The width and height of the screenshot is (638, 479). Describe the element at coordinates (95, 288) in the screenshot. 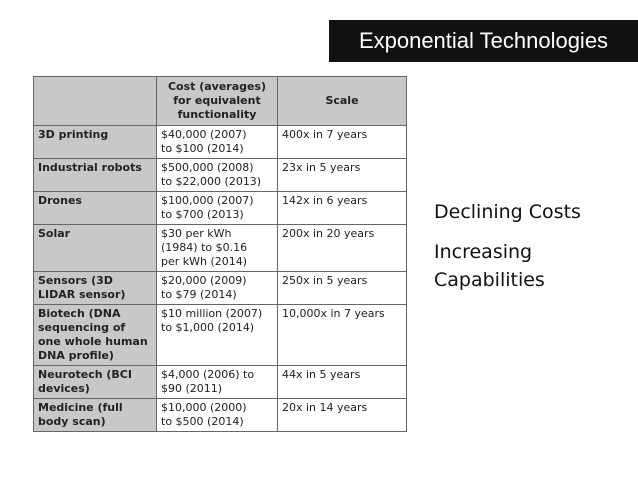

I see `row-technology: Sensors (3D LIDAR sensor)` at that location.